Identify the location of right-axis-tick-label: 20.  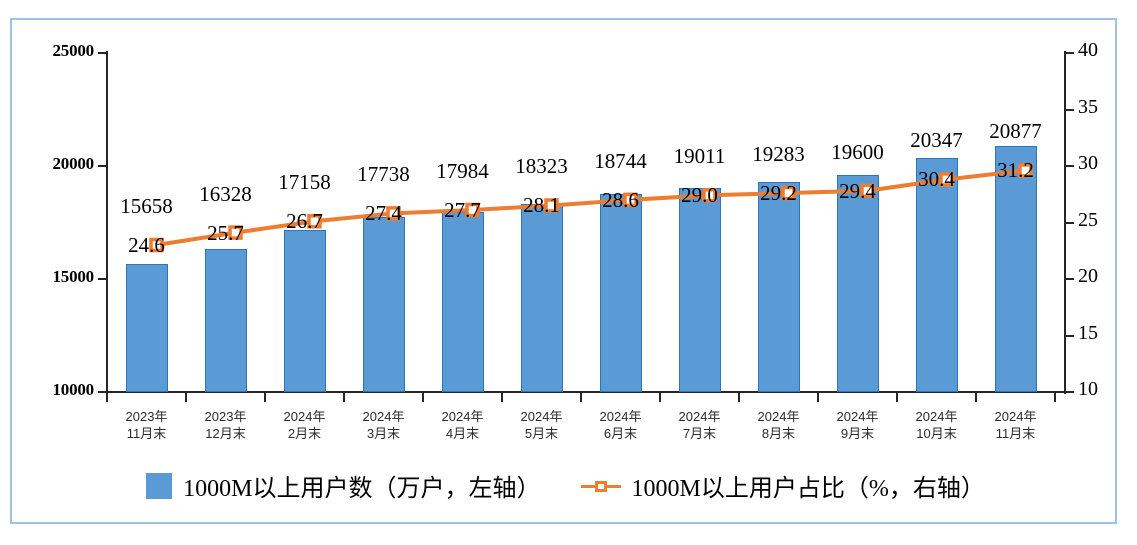
(1088, 276).